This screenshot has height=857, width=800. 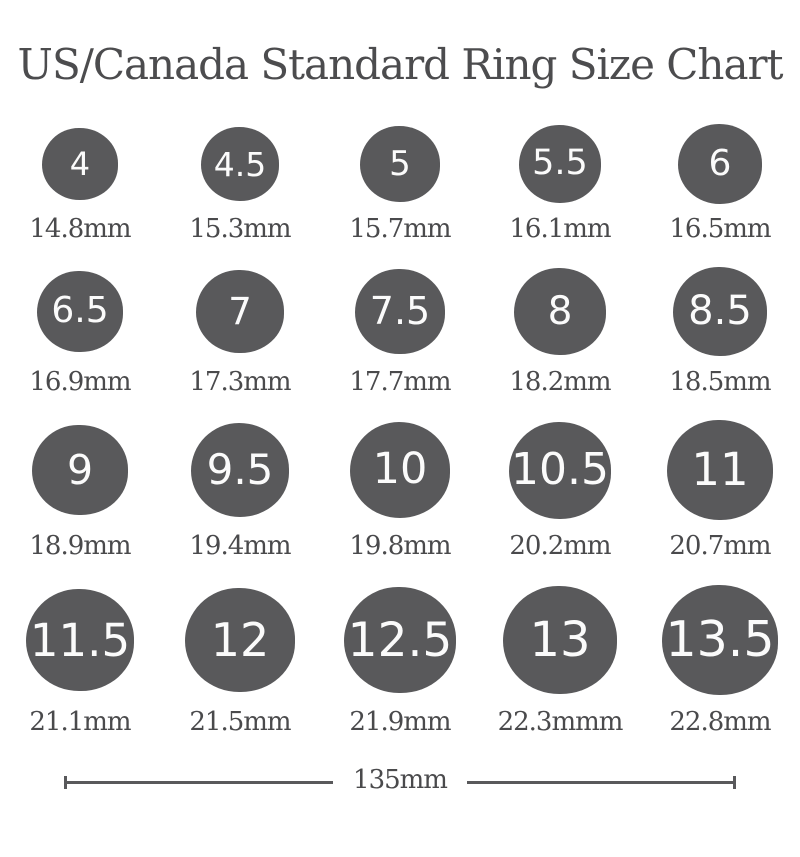 I want to click on ruler-right-line, so click(x=599, y=782).